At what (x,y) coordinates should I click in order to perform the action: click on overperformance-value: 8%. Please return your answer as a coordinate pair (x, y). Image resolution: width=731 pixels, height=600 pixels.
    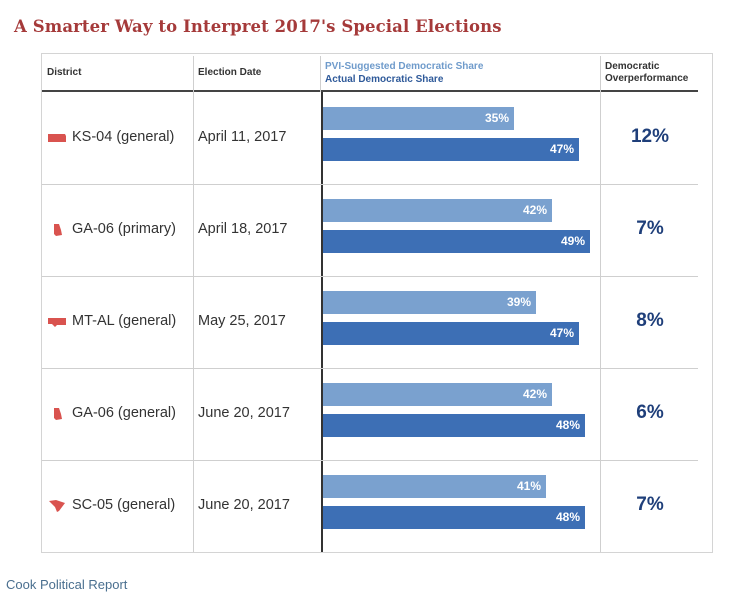
    Looking at the image, I should click on (650, 320).